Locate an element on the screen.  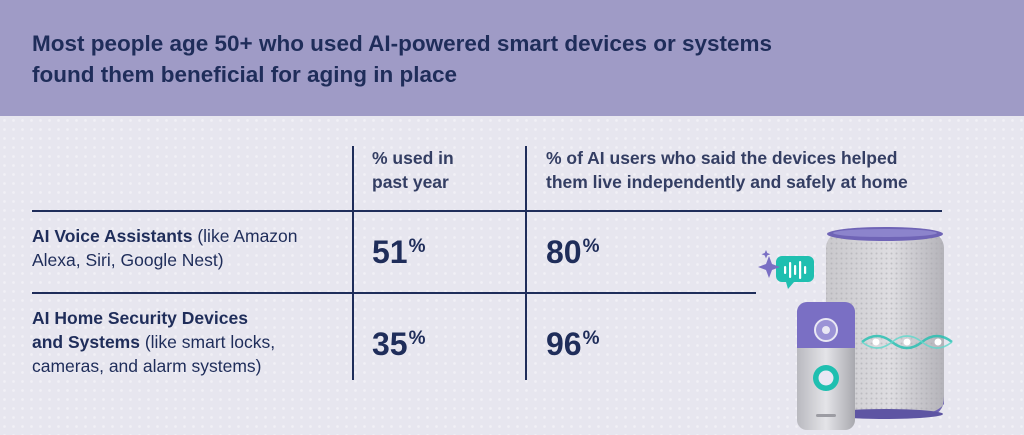
smart-speaker-icon is located at coordinates (885, 323).